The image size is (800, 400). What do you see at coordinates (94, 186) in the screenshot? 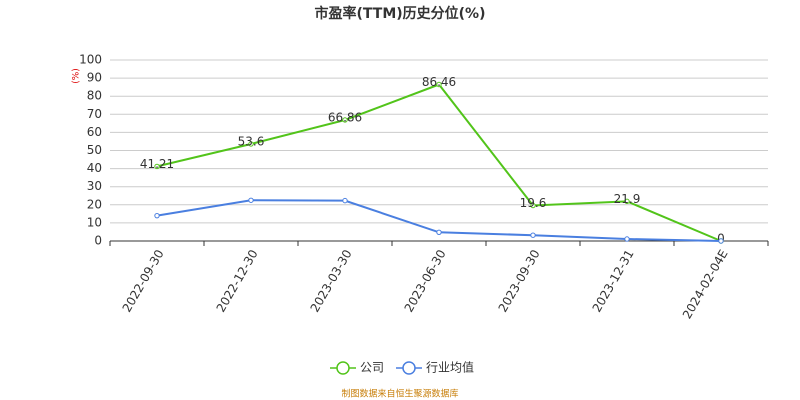
I see `y-tick-label: 30` at bounding box center [94, 186].